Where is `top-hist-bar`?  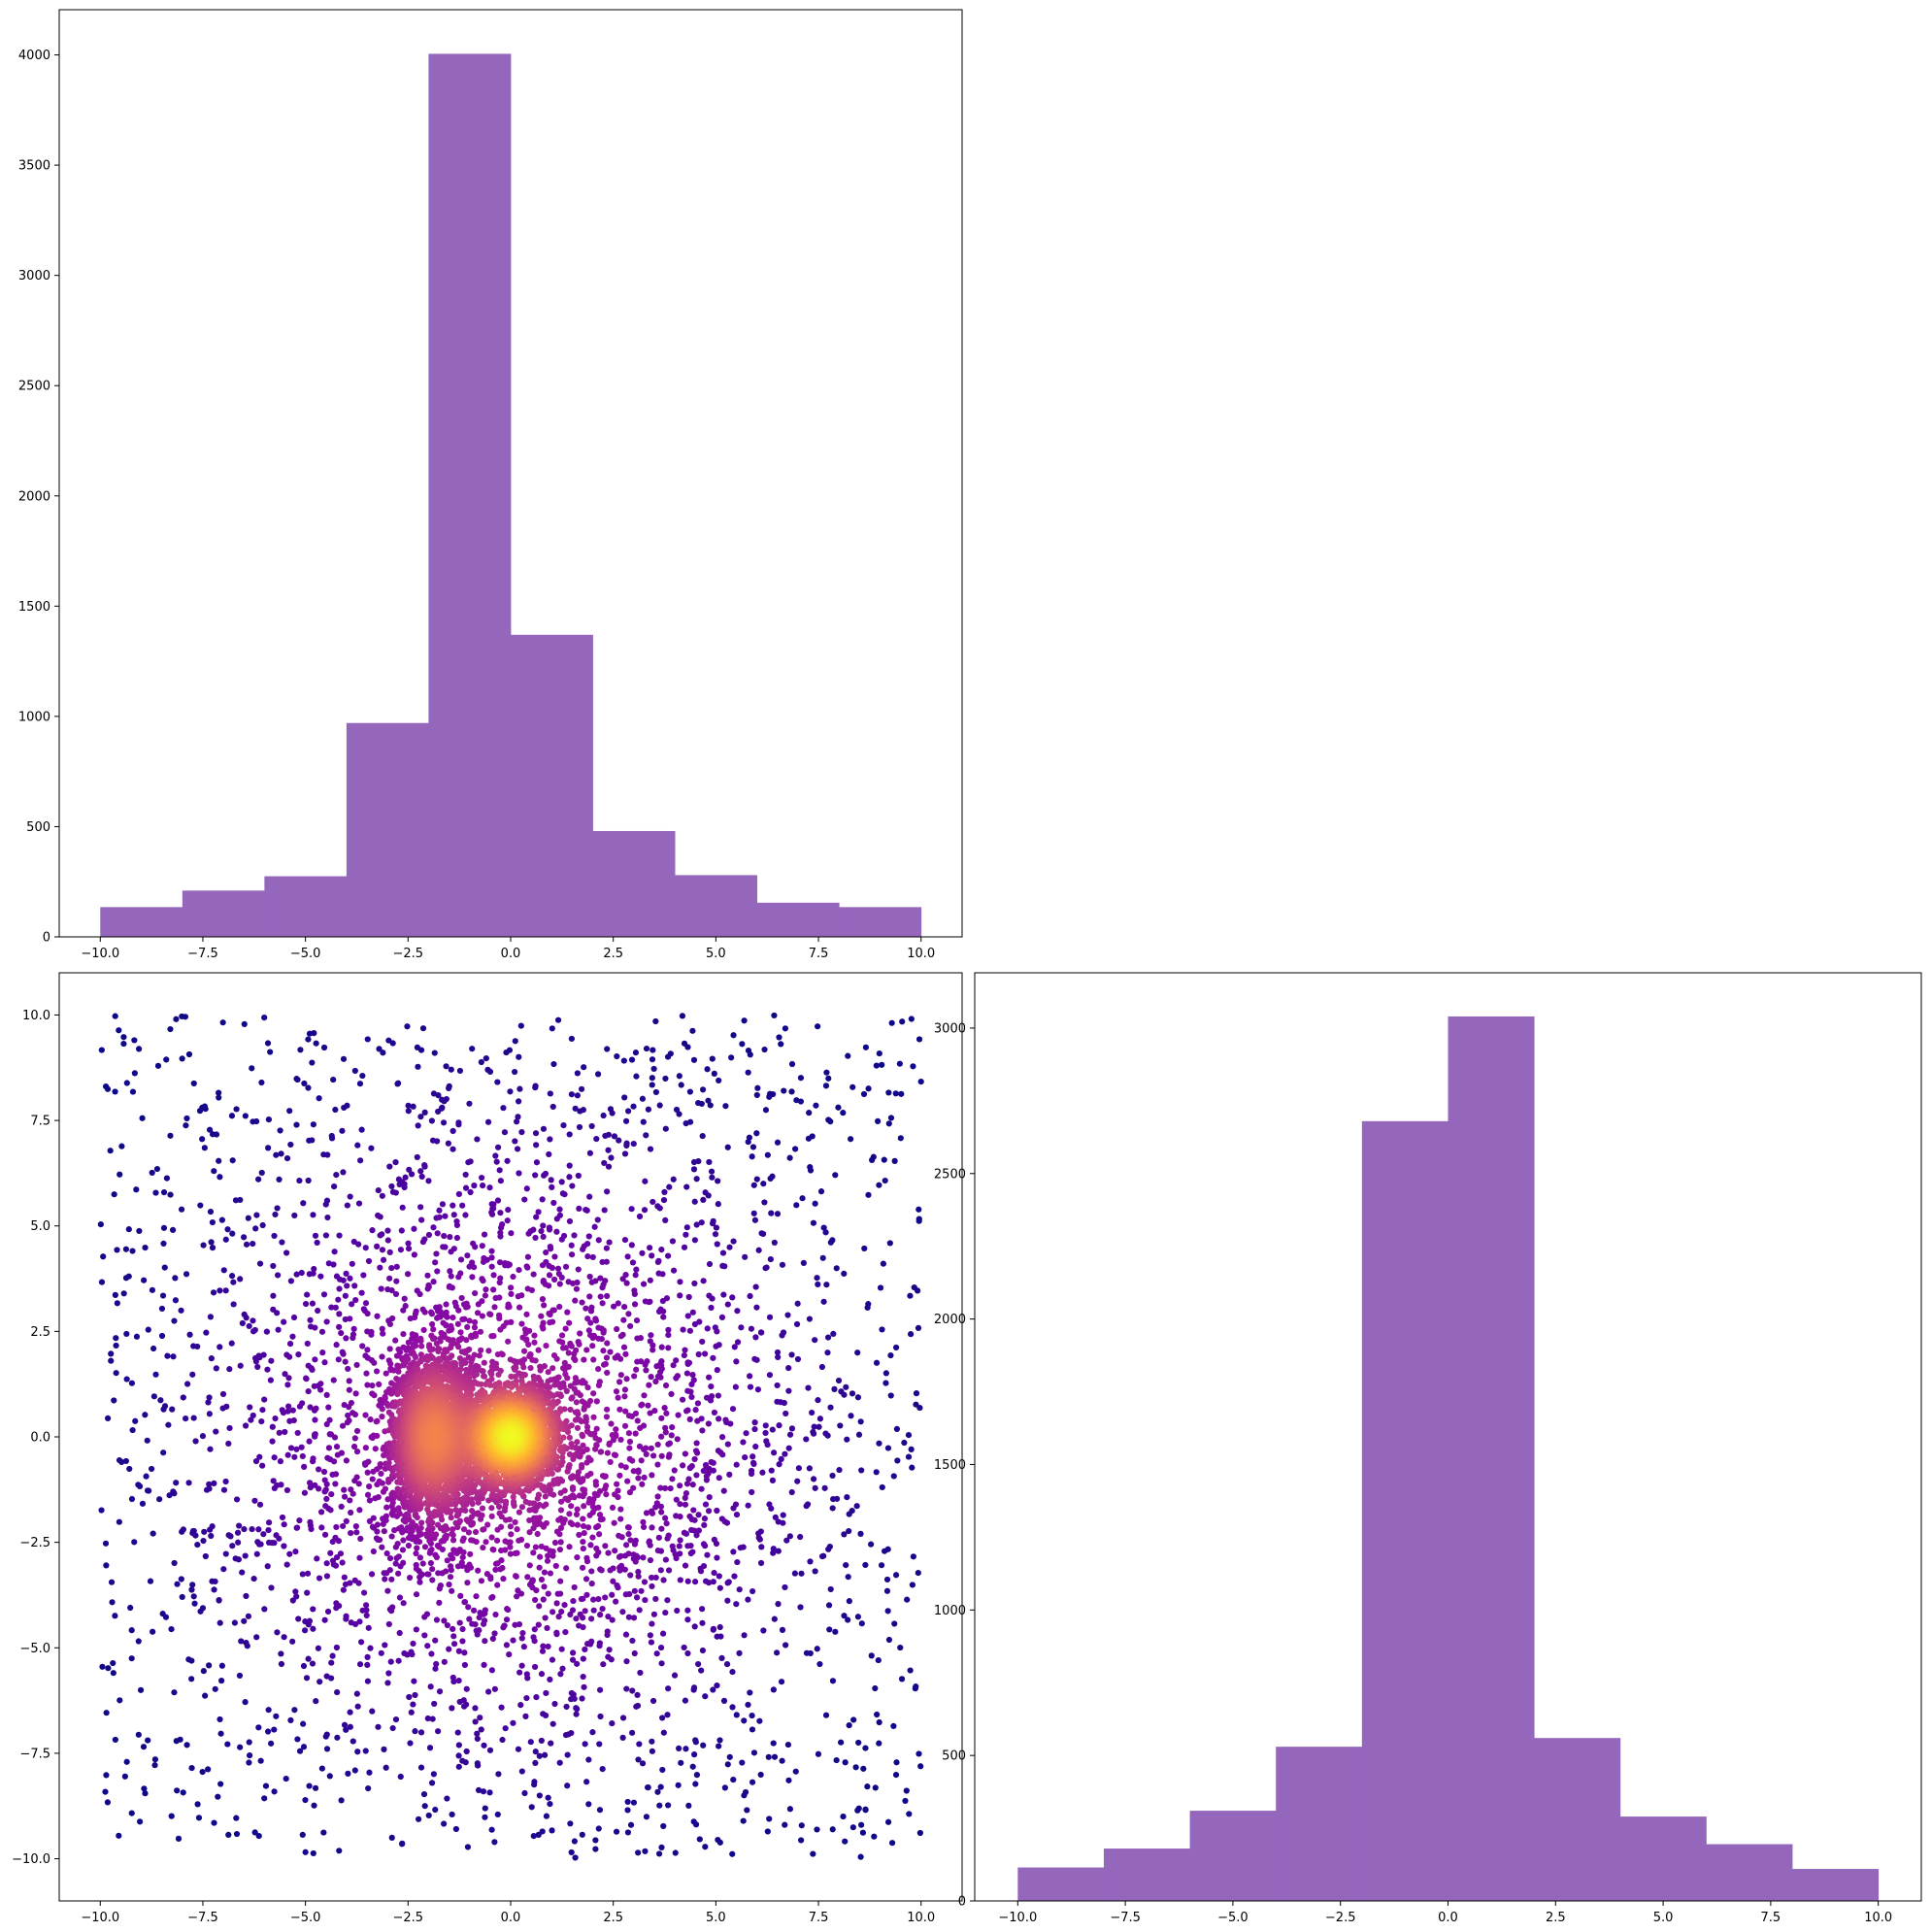
top-hist-bar is located at coordinates (552, 785).